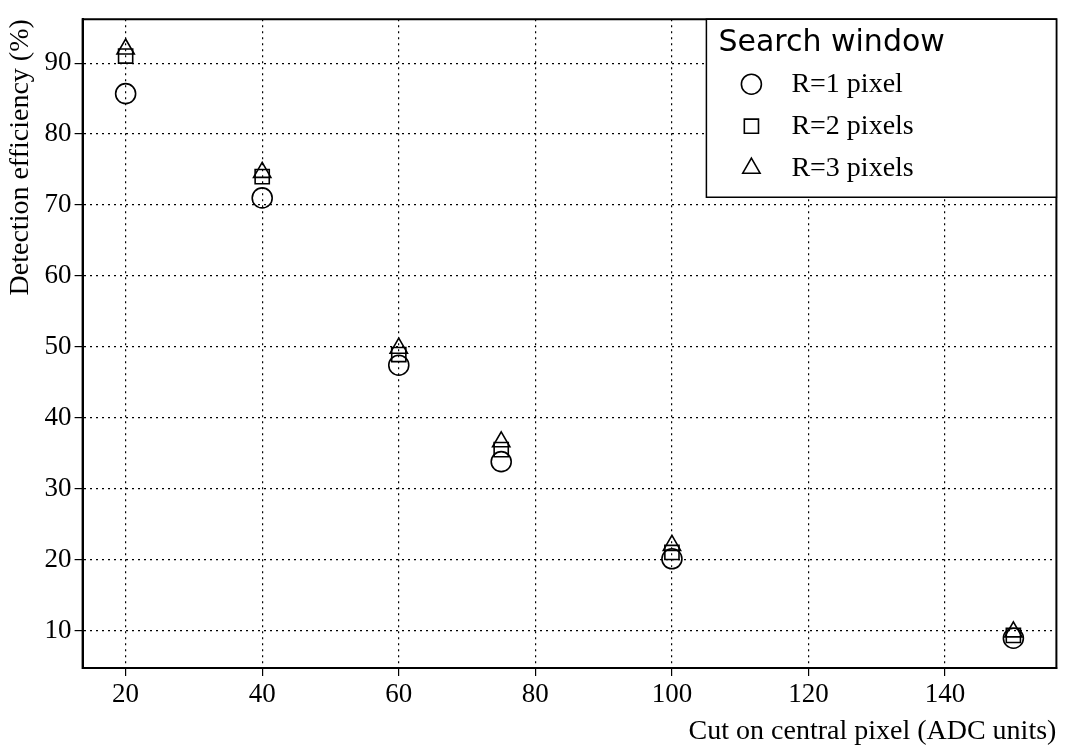 The width and height of the screenshot is (1068, 754). What do you see at coordinates (58, 415) in the screenshot?
I see `y-tick-label: 40` at bounding box center [58, 415].